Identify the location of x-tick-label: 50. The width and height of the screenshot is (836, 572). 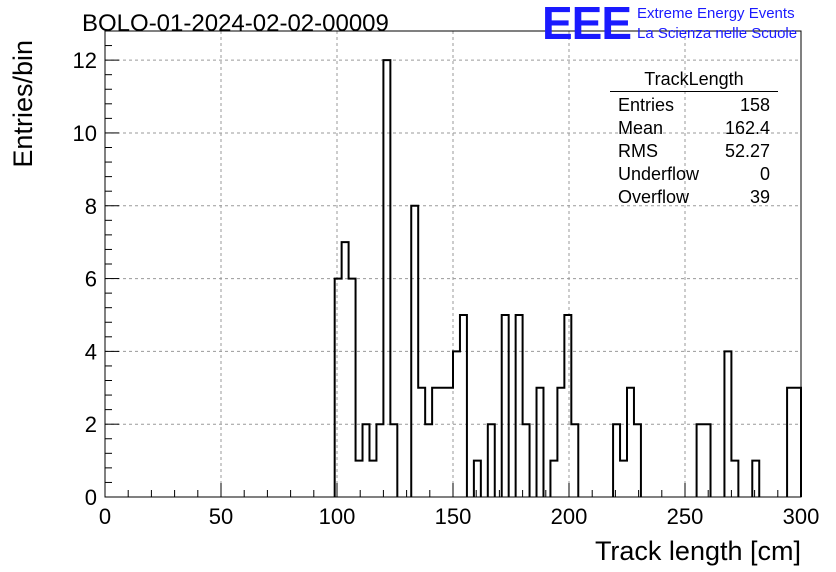
(221, 516).